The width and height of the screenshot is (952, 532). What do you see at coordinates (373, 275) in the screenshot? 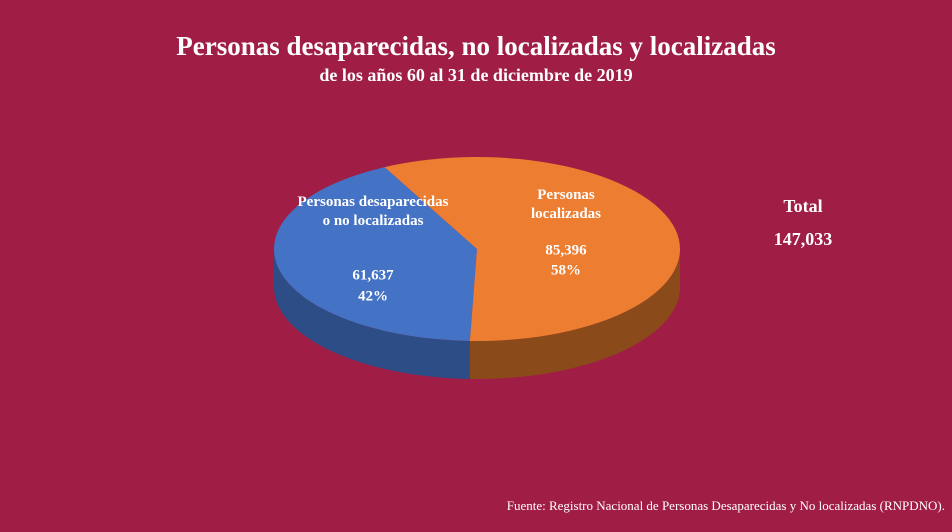
I see `value-label: 61,637` at bounding box center [373, 275].